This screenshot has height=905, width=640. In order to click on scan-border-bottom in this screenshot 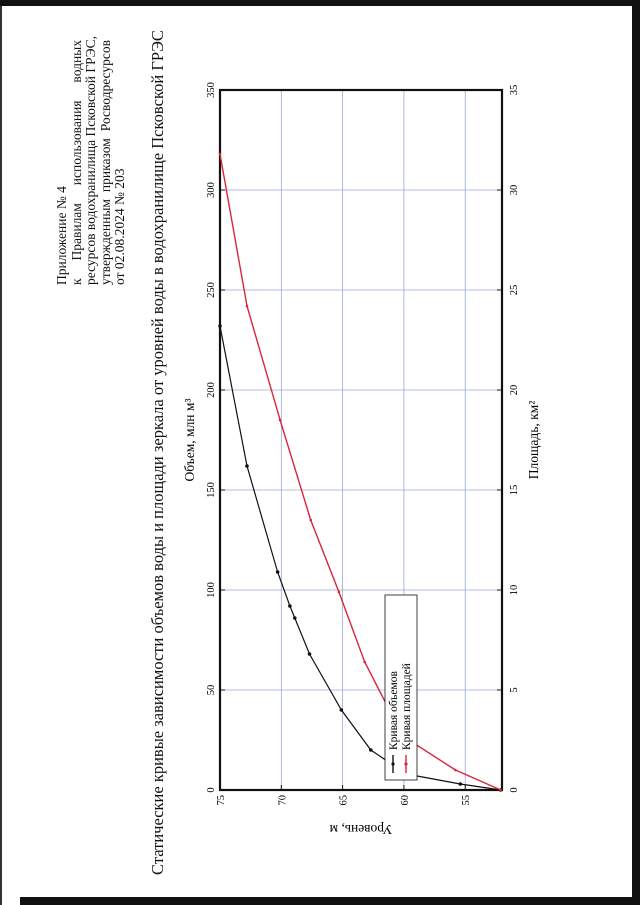, I will do `click(330, 901)`.